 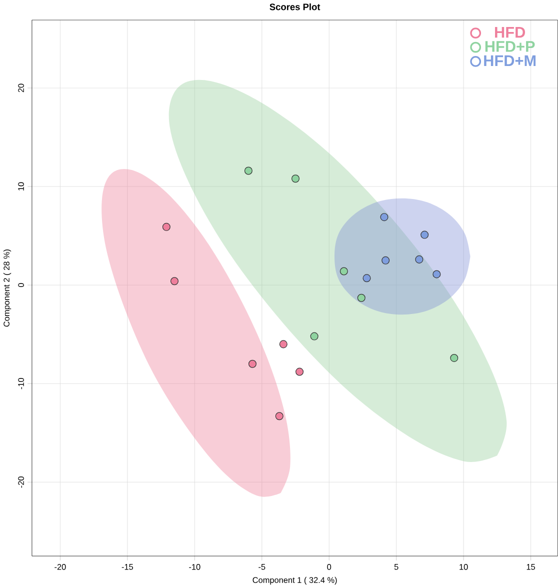 I want to click on x-tick-label: 5, so click(x=396, y=567).